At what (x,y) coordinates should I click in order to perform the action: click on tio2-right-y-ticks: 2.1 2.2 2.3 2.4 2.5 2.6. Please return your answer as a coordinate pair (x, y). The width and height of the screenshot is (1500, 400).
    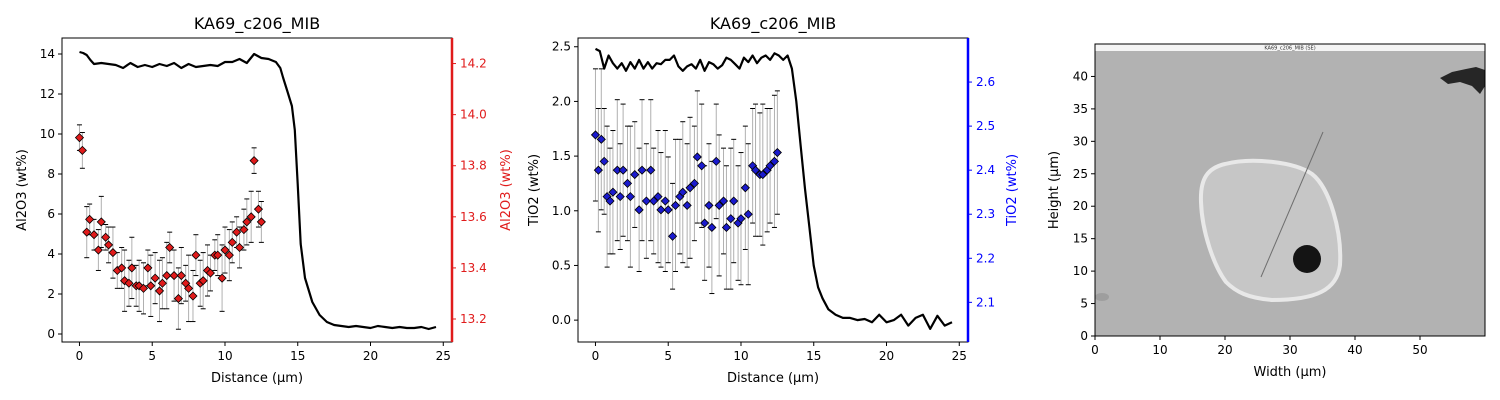
    Looking at the image, I should click on (981, 192).